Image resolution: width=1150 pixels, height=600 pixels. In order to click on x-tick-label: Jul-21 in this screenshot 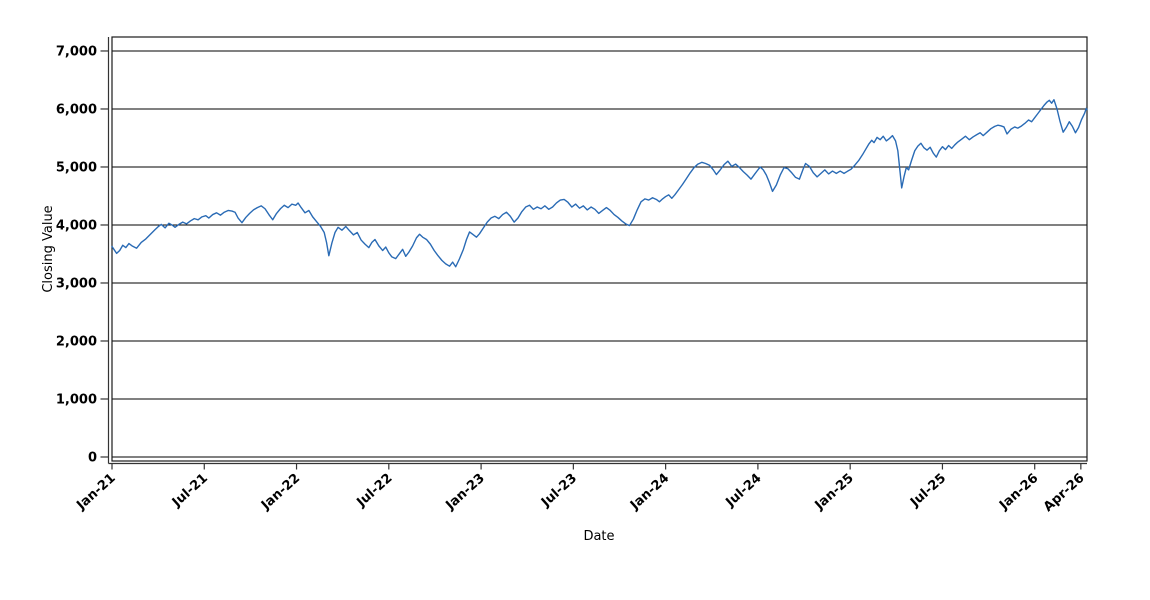, I will do `click(190, 491)`.